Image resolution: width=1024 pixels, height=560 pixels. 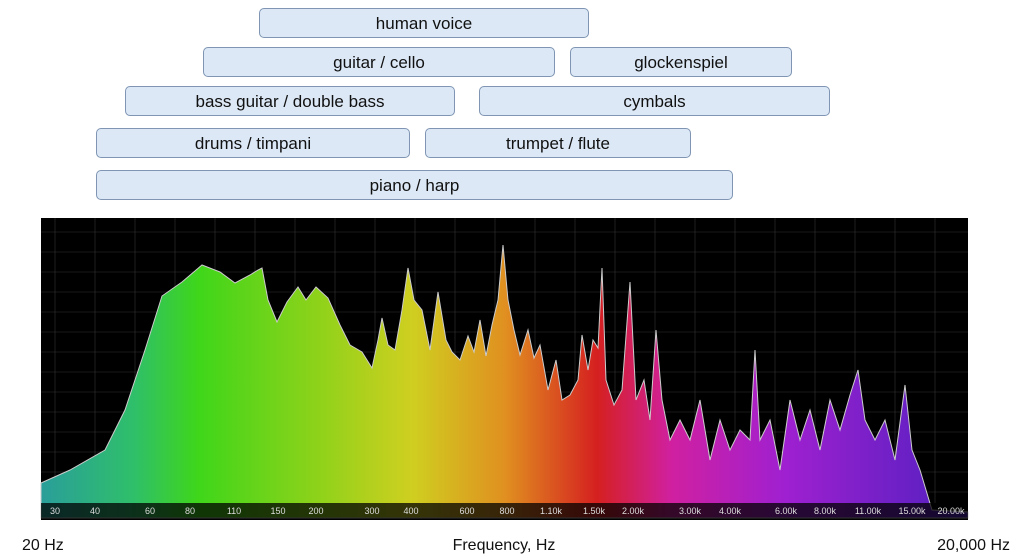 What do you see at coordinates (825, 511) in the screenshot?
I see `tick-label: 8.00k` at bounding box center [825, 511].